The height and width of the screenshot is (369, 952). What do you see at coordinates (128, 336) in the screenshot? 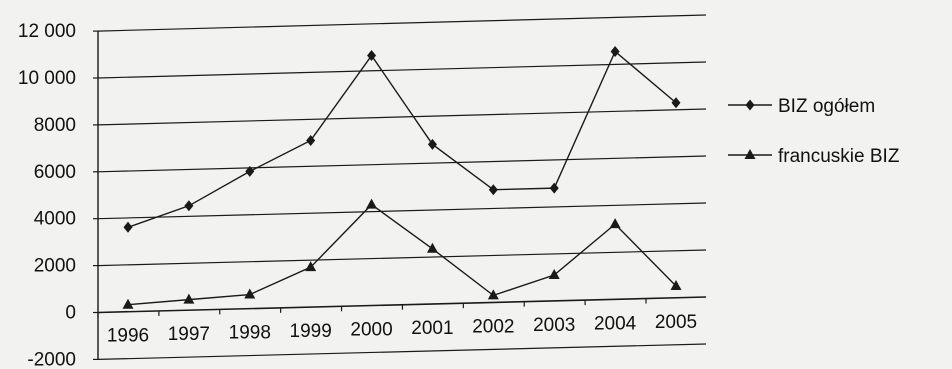
I see `x-tick-label: 1996` at bounding box center [128, 336].